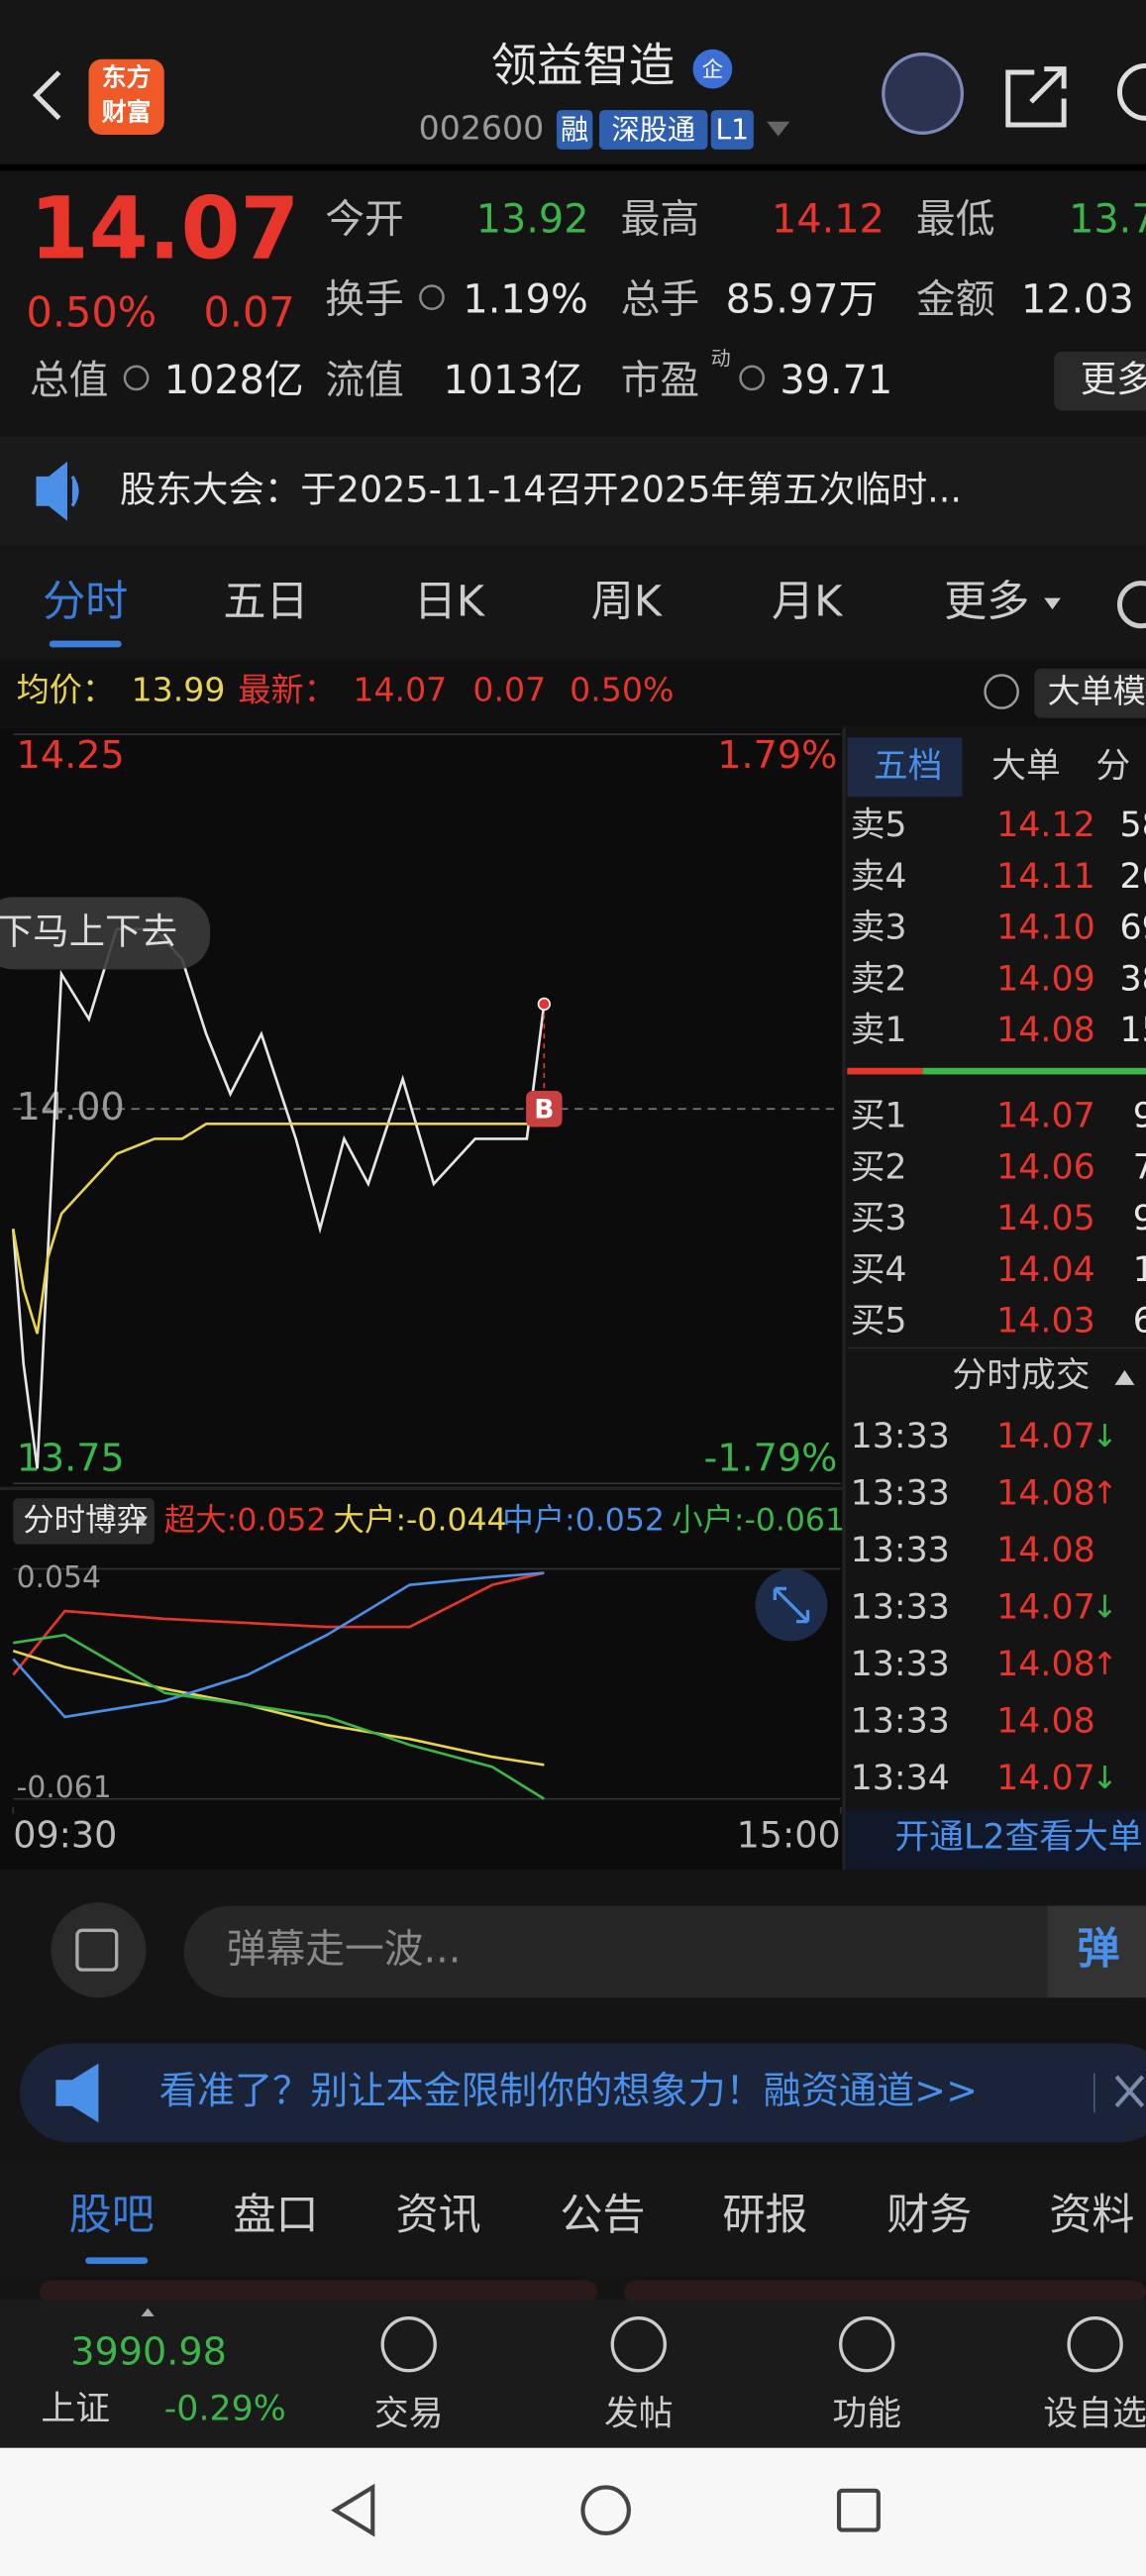  What do you see at coordinates (1107, 219) in the screenshot?
I see `stat-value: 13.7` at bounding box center [1107, 219].